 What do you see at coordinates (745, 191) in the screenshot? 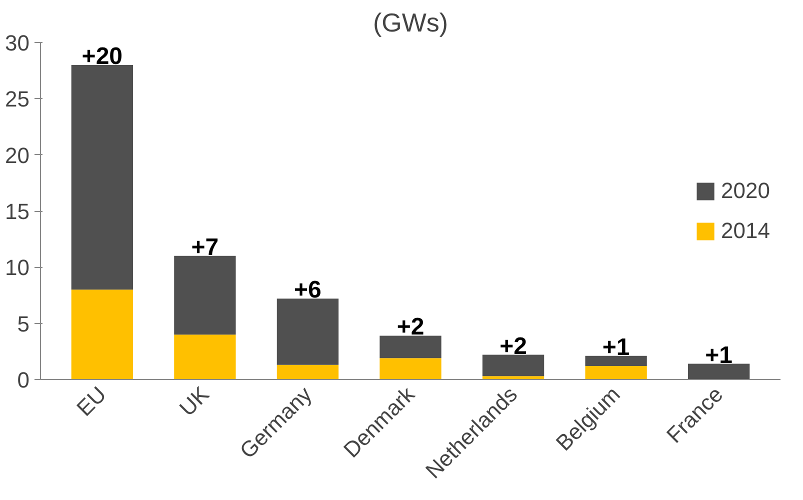
I see `legend-label: 2020` at bounding box center [745, 191].